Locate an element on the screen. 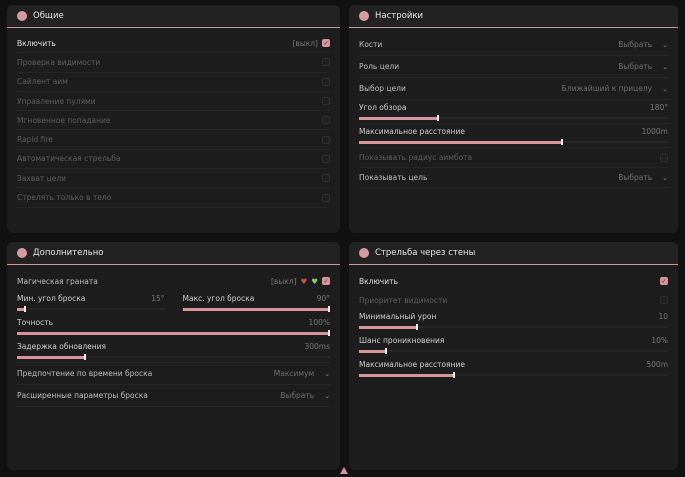 The width and height of the screenshot is (685, 477). label: Расширенные параметры броска is located at coordinates (82, 395).